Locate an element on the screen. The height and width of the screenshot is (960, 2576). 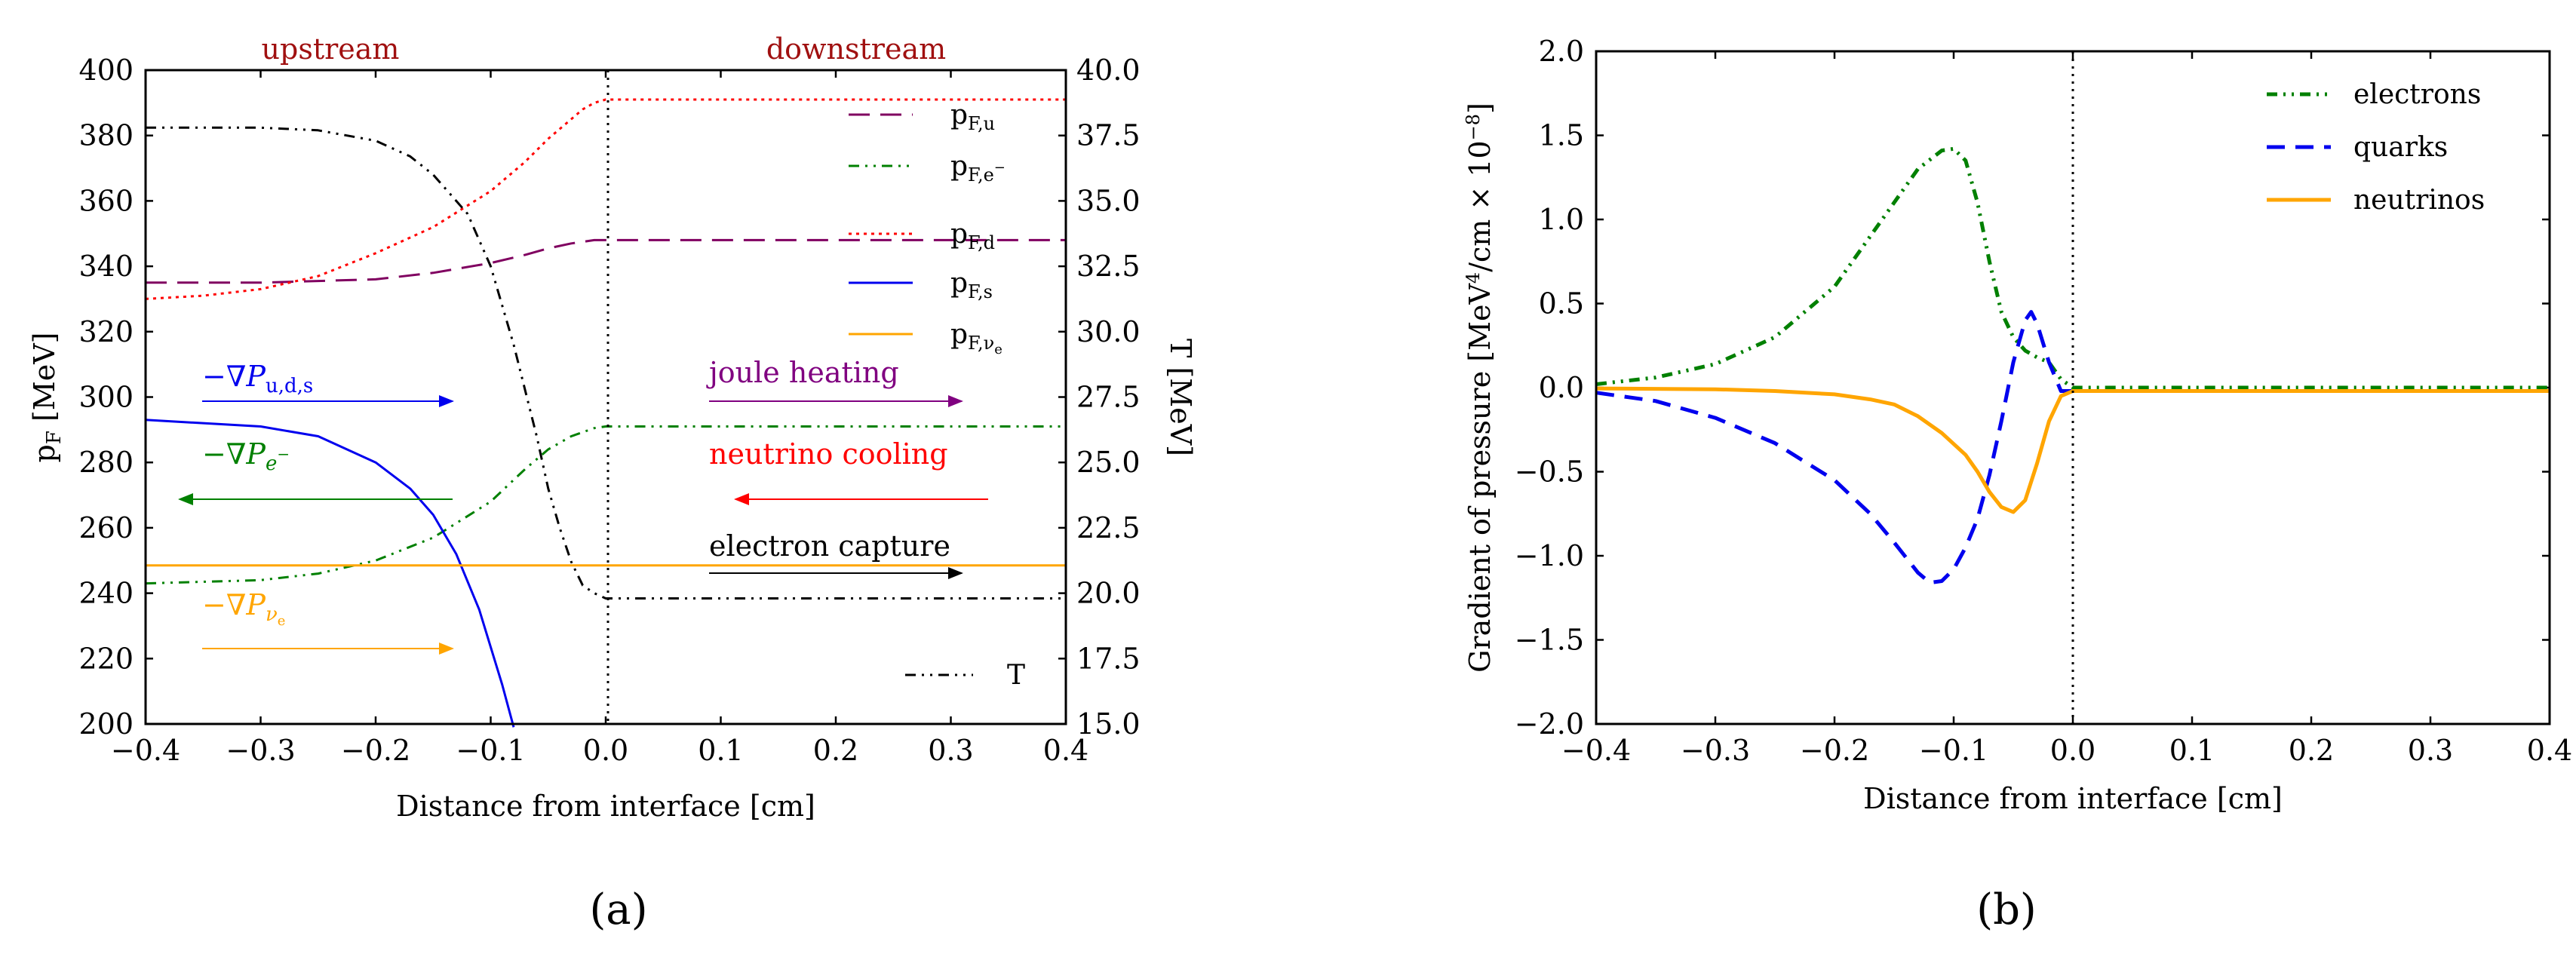
chart-a-xlabel: Distance from interface [cm] is located at coordinates (605, 806).